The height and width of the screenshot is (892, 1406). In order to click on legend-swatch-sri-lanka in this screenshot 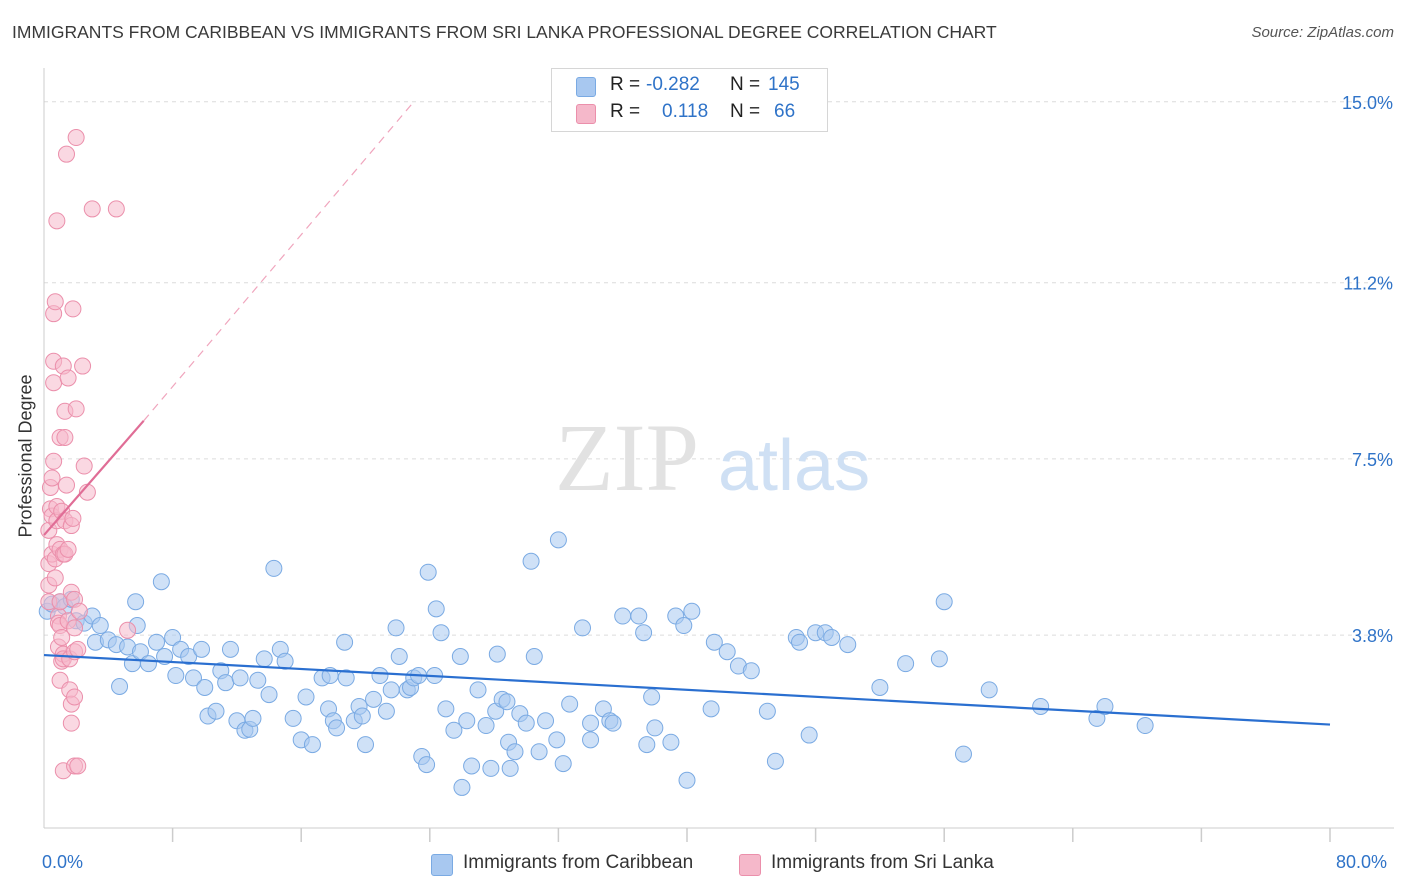, I will do `click(586, 114)`.